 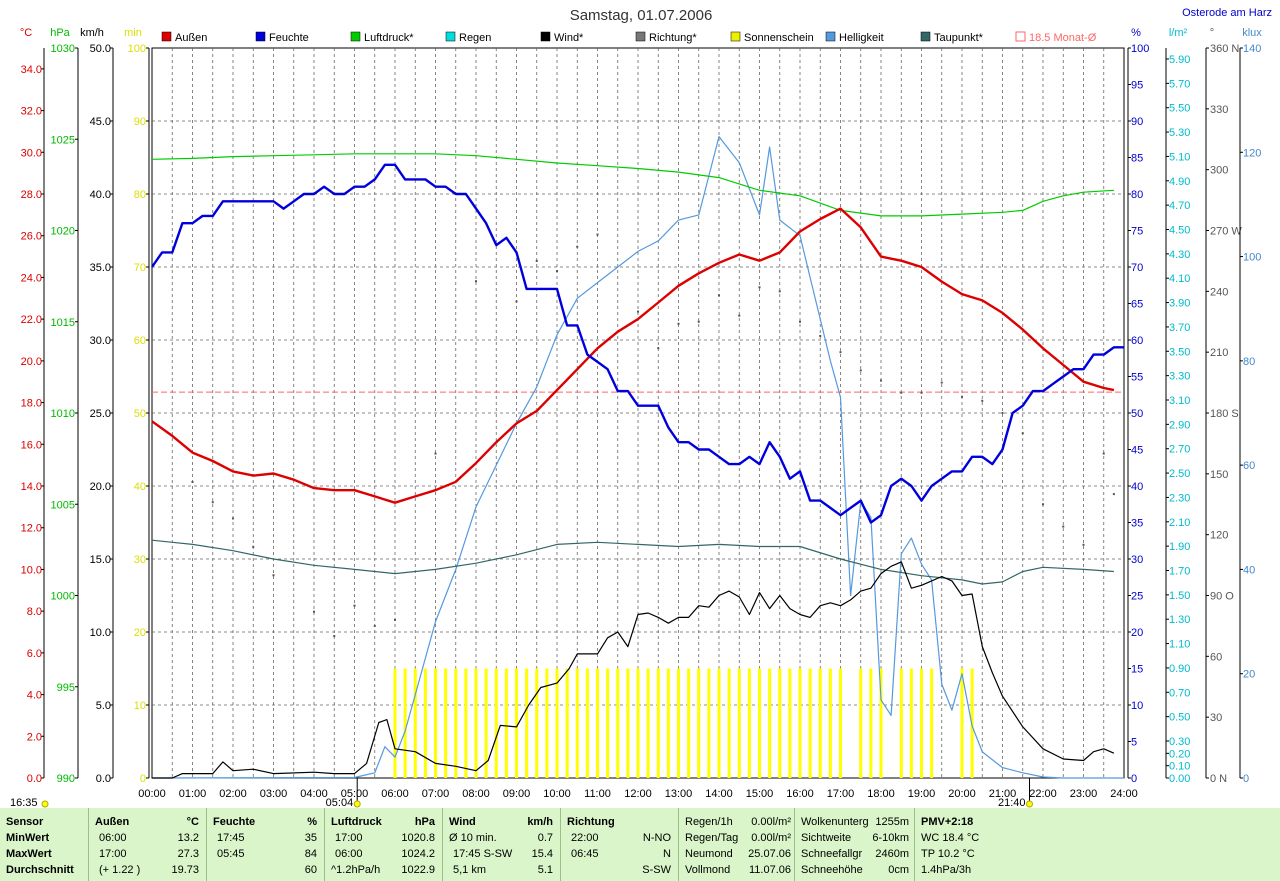 I want to click on legend-label: Helligkeit, so click(x=861, y=38).